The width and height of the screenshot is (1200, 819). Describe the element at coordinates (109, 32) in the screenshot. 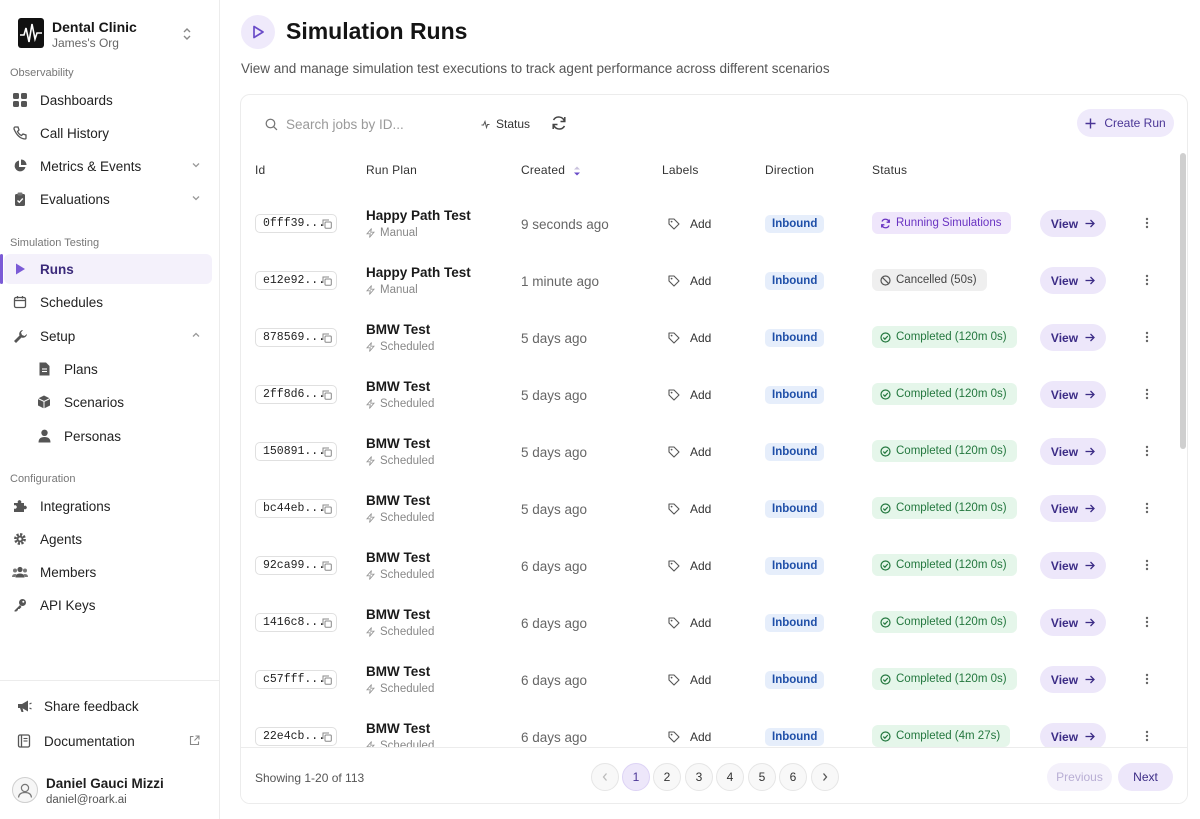

I see `org-switcher: Dental Clinic James's Org` at that location.